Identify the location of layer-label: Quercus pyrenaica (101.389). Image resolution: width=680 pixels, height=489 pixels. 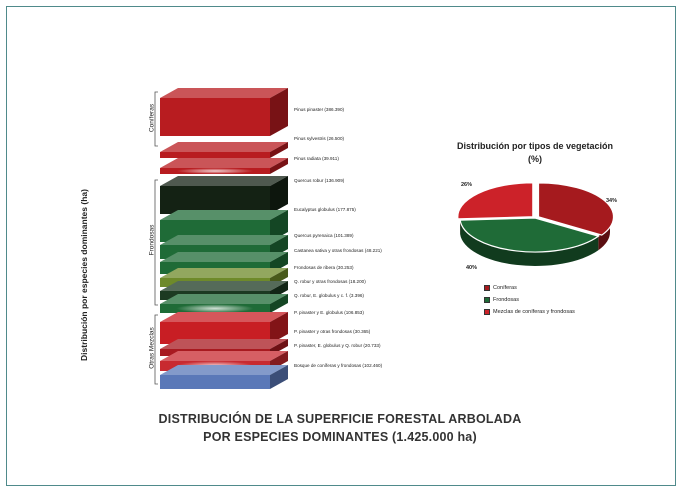
(324, 235).